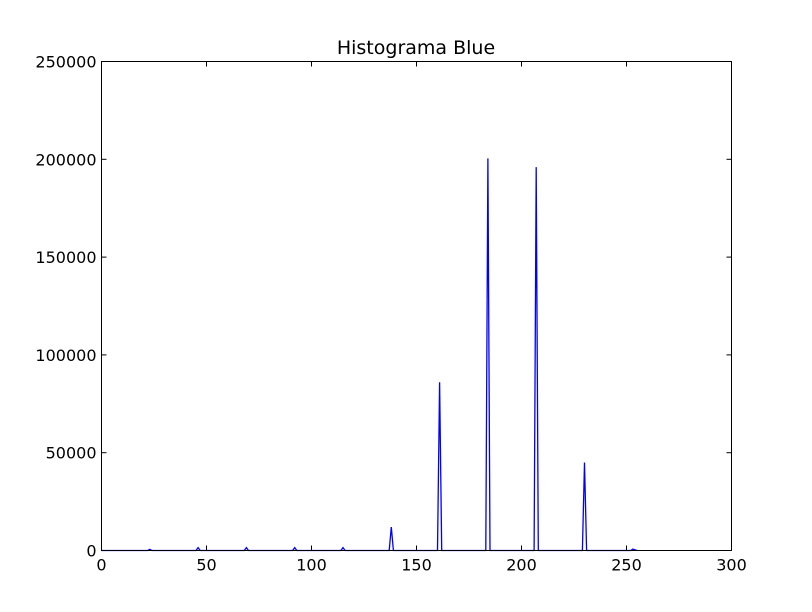  Describe the element at coordinates (101, 565) in the screenshot. I see `x-tick-label: 0` at that location.